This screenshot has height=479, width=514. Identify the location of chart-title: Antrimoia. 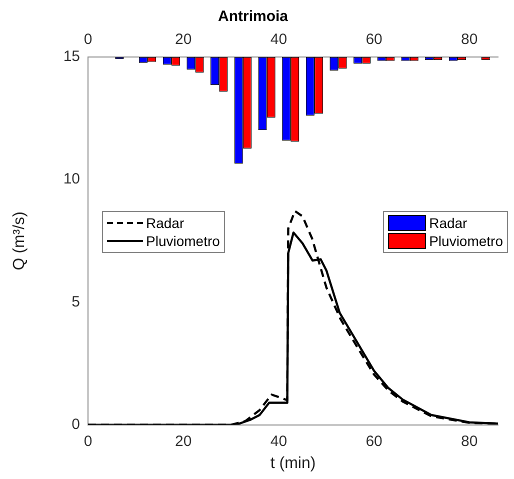
(253, 17).